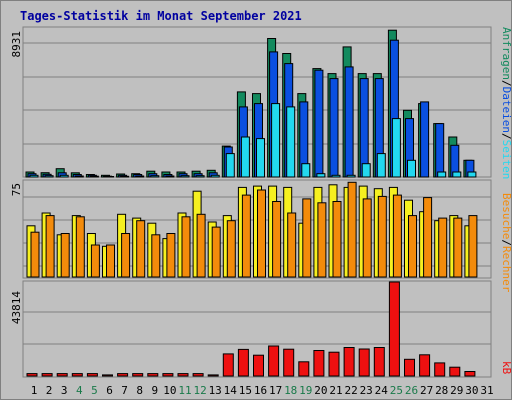 The height and width of the screenshot is (401, 512). I want to click on legend-dateien: Dateien, so click(506, 110).